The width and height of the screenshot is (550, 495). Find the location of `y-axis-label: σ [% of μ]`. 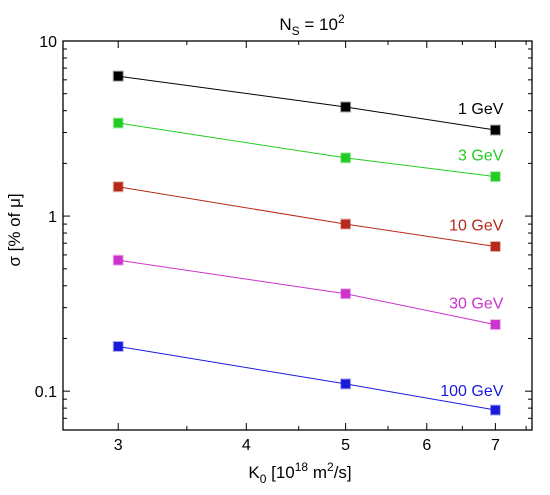

y-axis-label: σ [% of μ] is located at coordinates (14, 229).